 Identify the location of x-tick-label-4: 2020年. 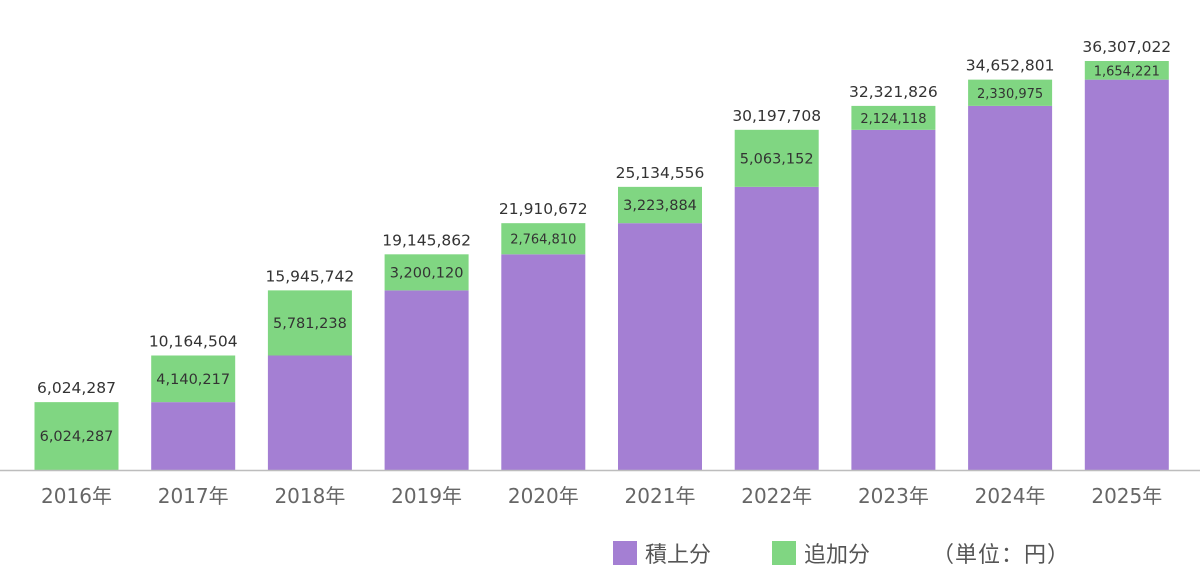
(543, 496).